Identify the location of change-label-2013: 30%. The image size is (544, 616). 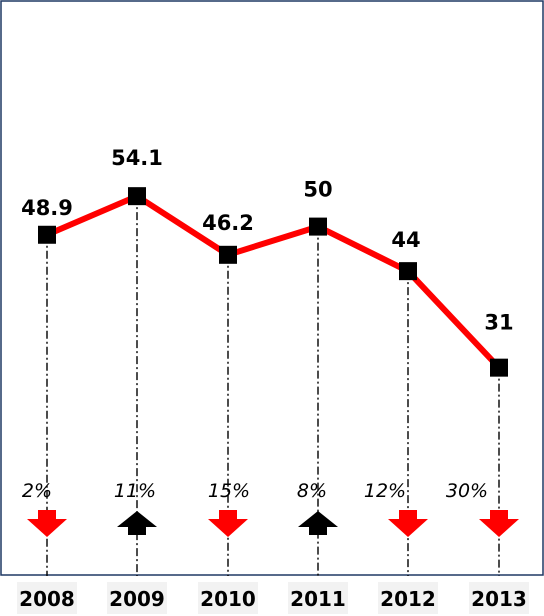
(467, 491).